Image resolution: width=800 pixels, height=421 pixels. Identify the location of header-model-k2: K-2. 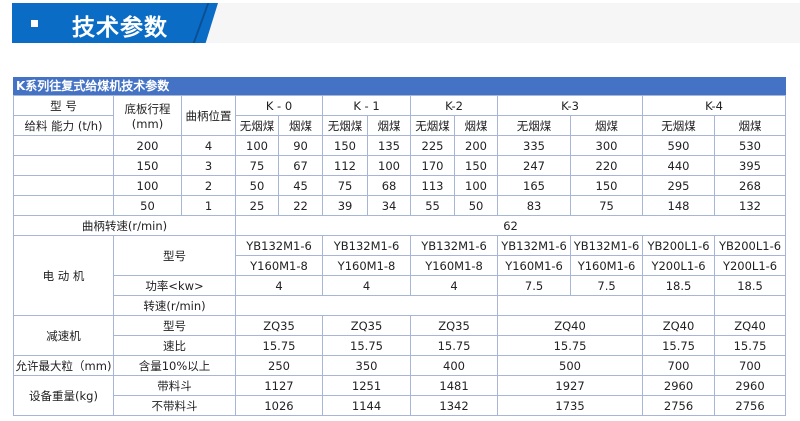
(454, 105).